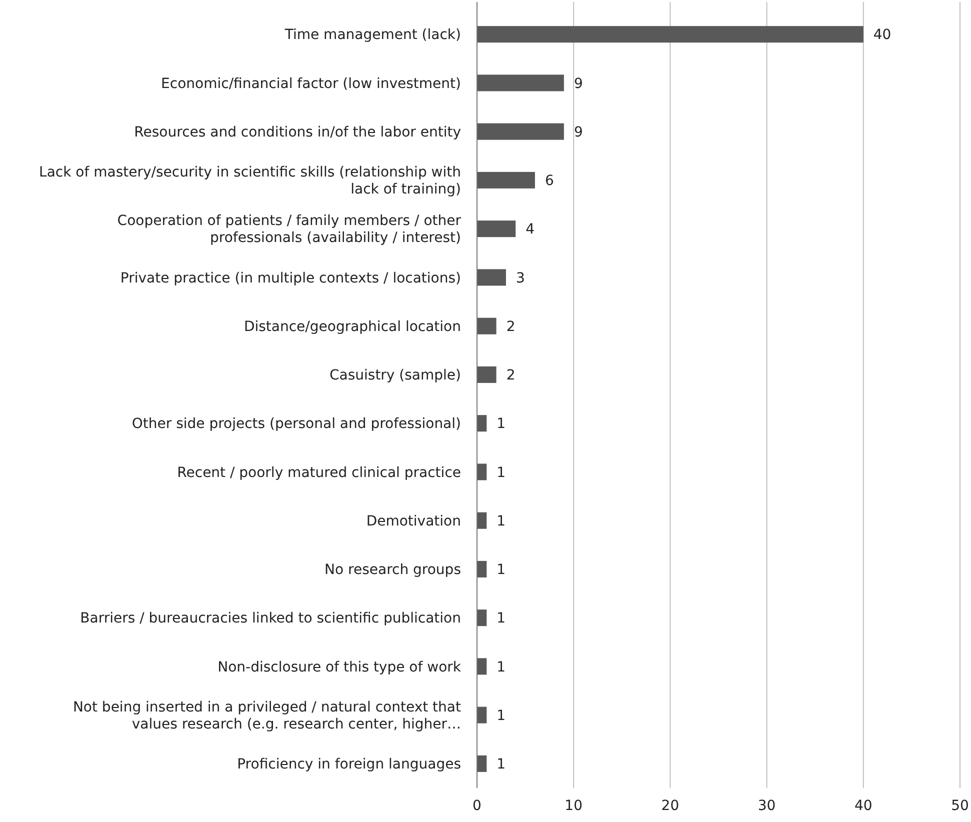  What do you see at coordinates (250, 181) in the screenshot?
I see `y-tick-label: Lack of mastery/security in scientific skills (relationship with lack of training)` at bounding box center [250, 181].